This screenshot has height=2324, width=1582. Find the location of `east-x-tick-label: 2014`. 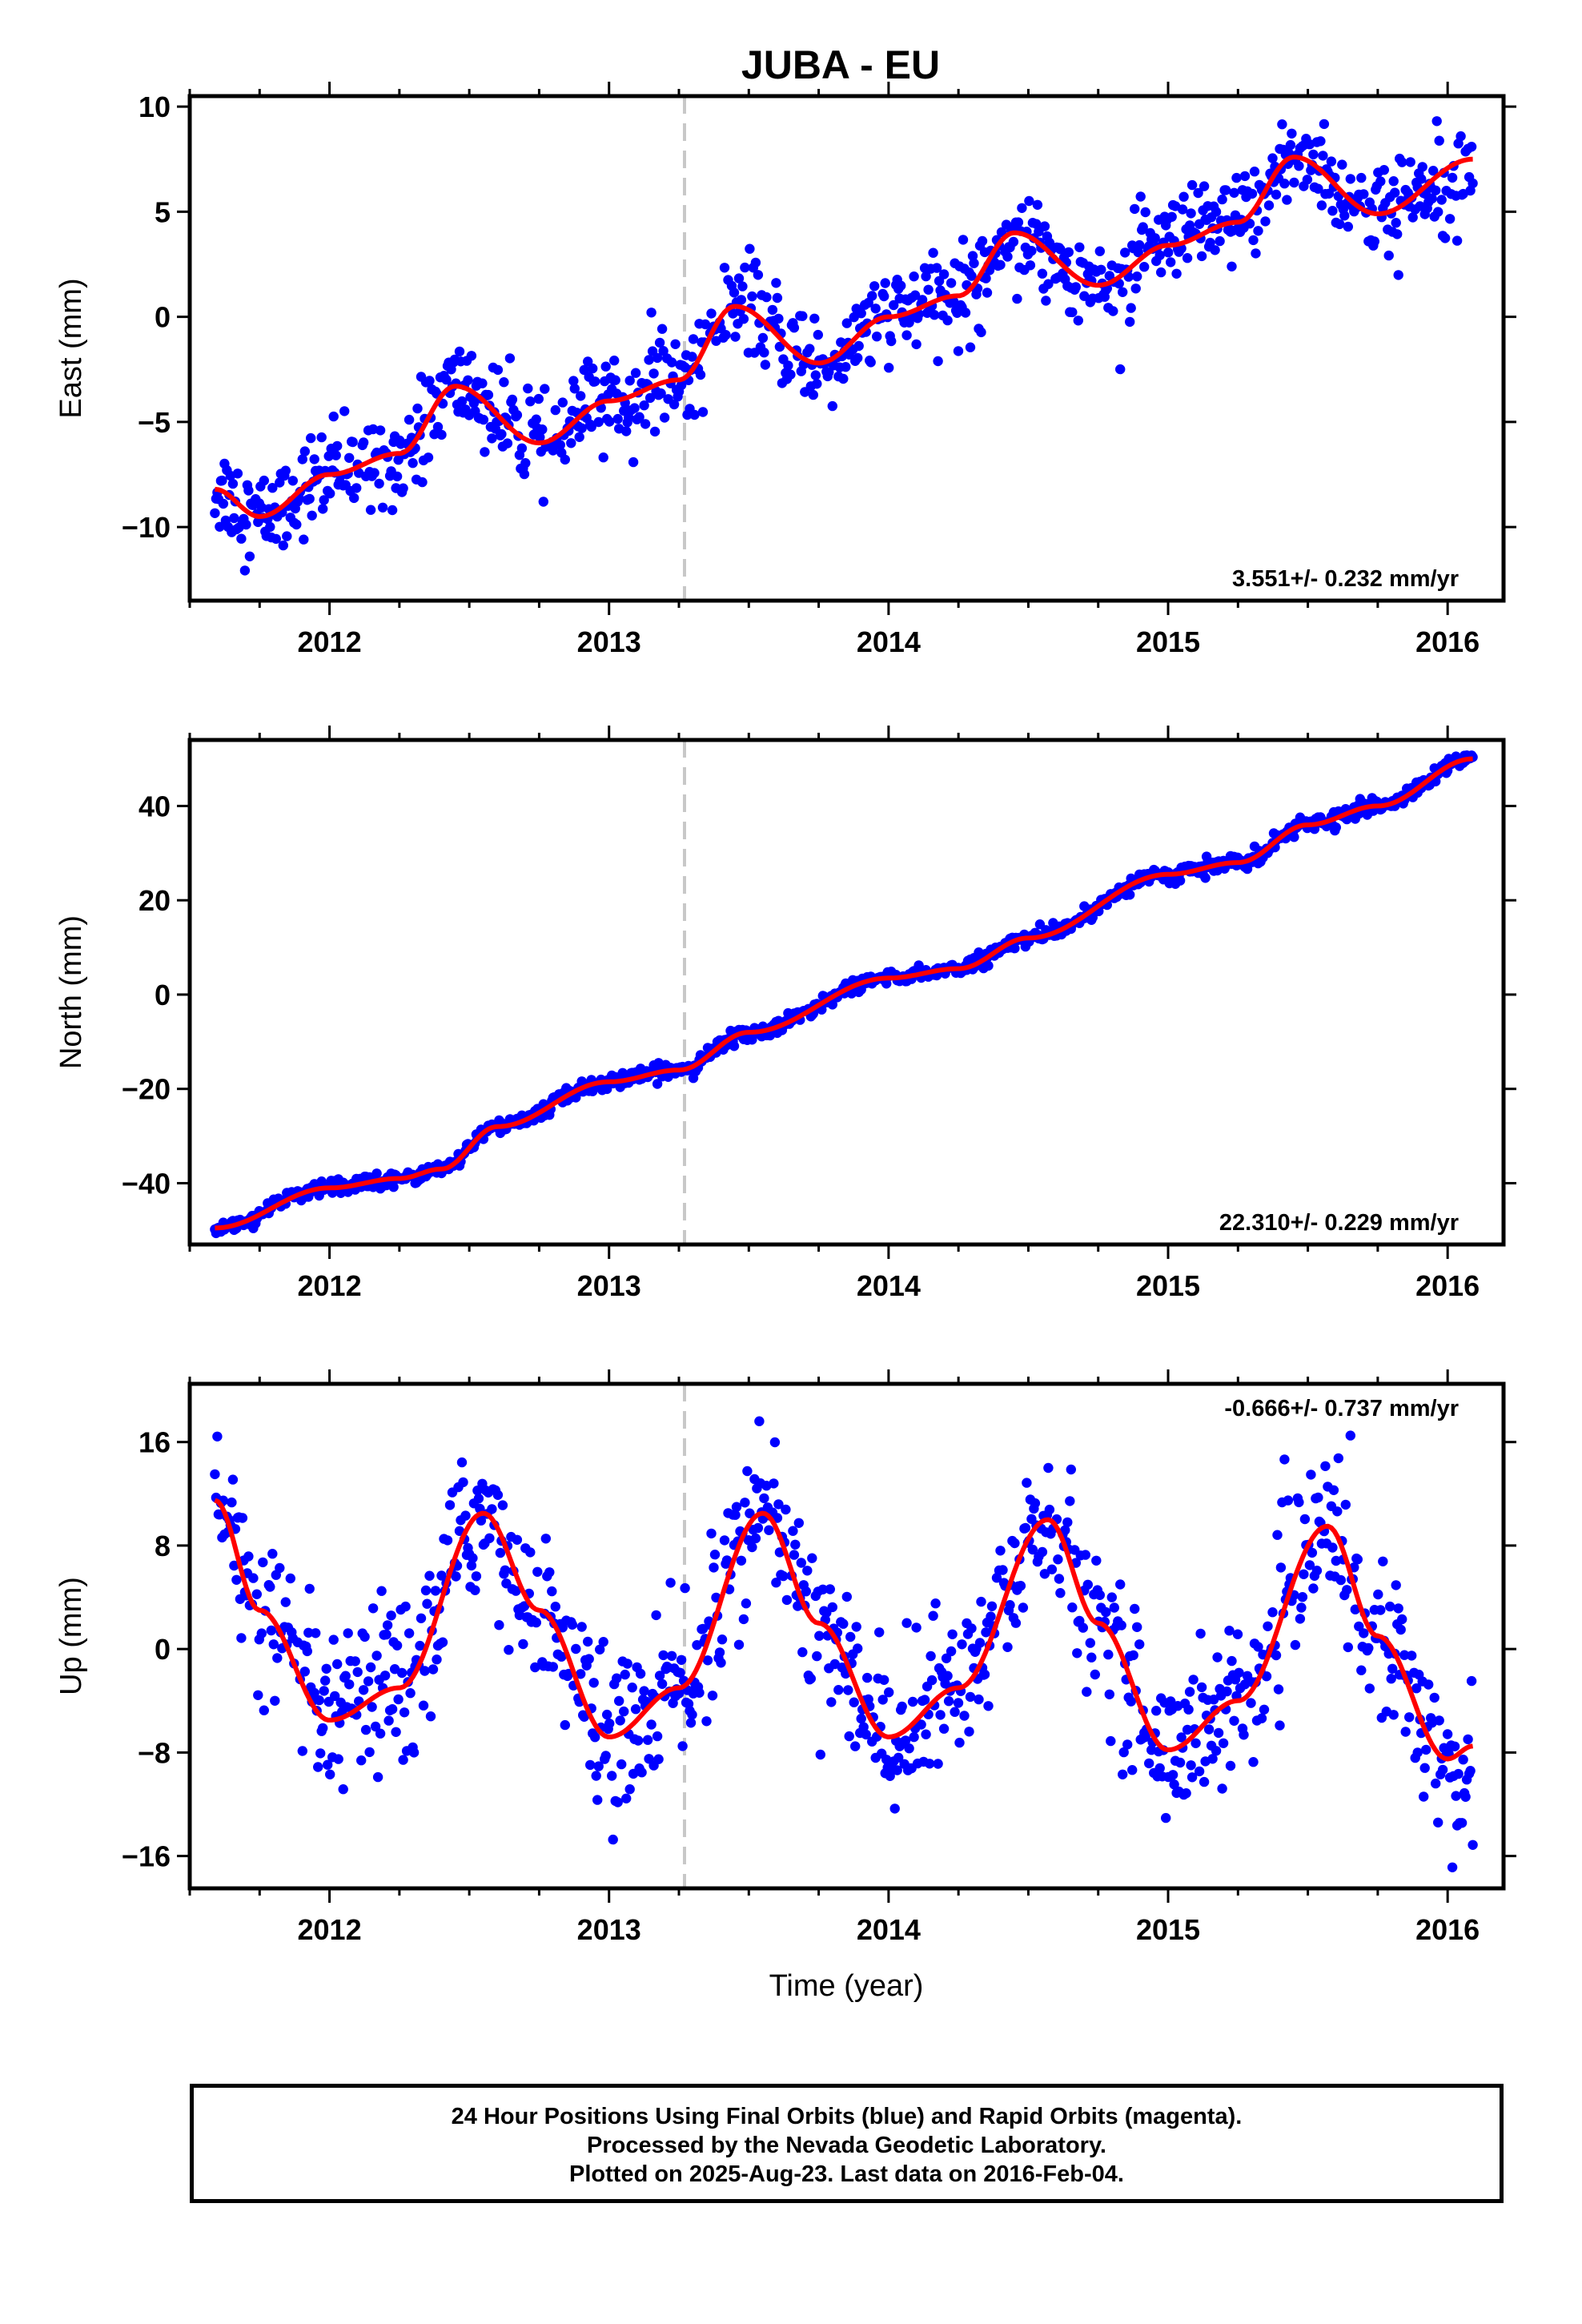

east-x-tick-label: 2014 is located at coordinates (889, 641).